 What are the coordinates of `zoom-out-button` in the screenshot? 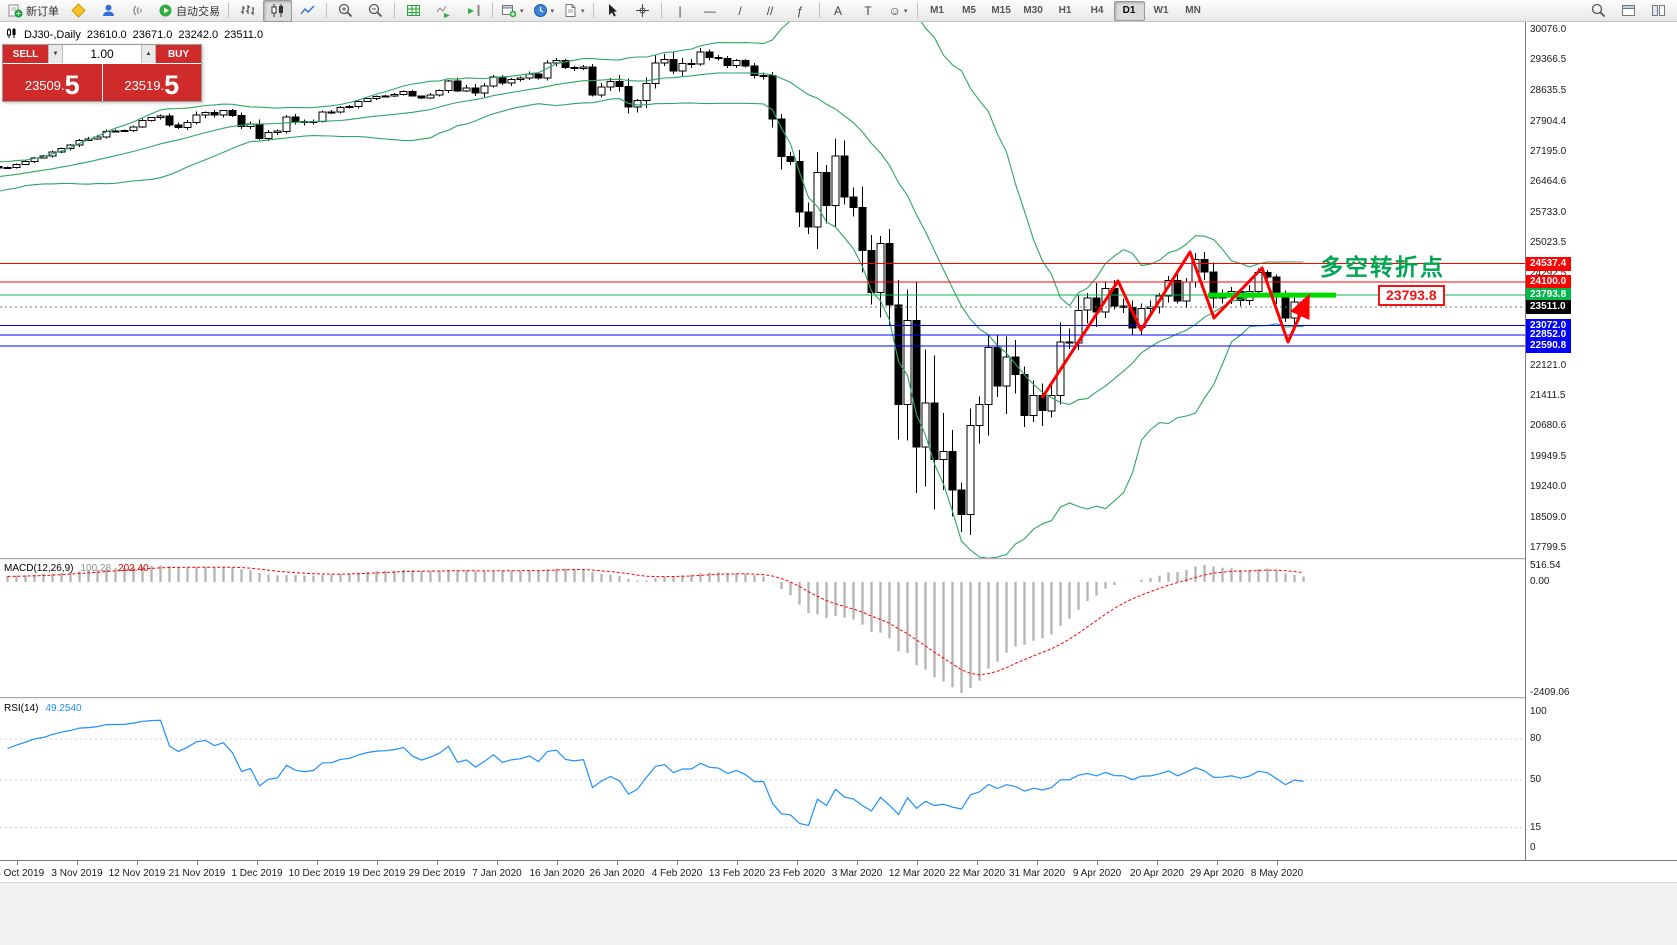 It's located at (375, 11).